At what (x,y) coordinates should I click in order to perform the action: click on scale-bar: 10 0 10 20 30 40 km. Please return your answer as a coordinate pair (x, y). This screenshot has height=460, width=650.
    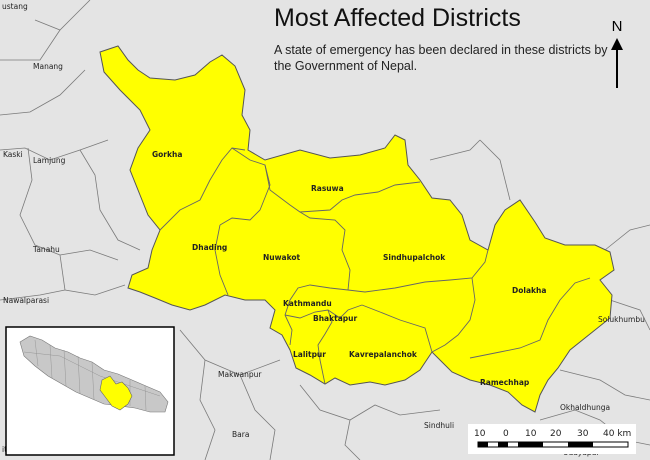
    Looking at the image, I should click on (552, 439).